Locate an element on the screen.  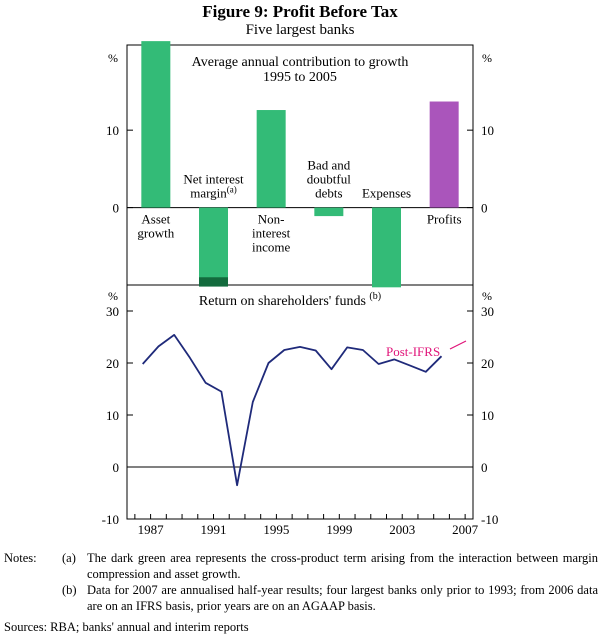
line-xtick-label: 2003 is located at coordinates (402, 529).